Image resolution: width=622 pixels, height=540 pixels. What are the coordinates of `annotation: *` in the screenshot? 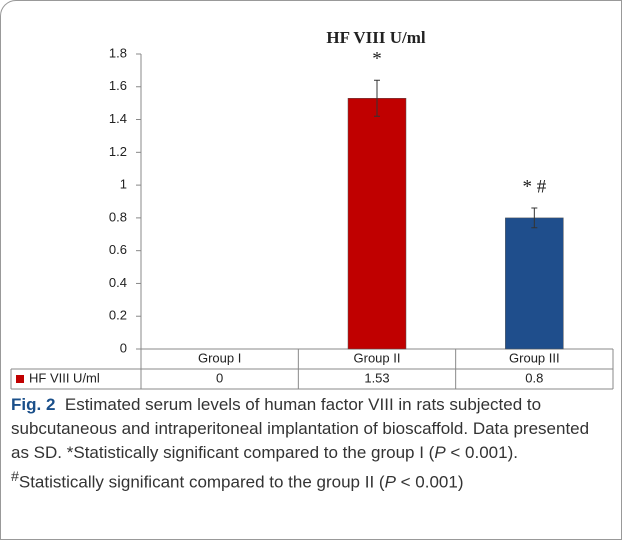 It's located at (377, 59).